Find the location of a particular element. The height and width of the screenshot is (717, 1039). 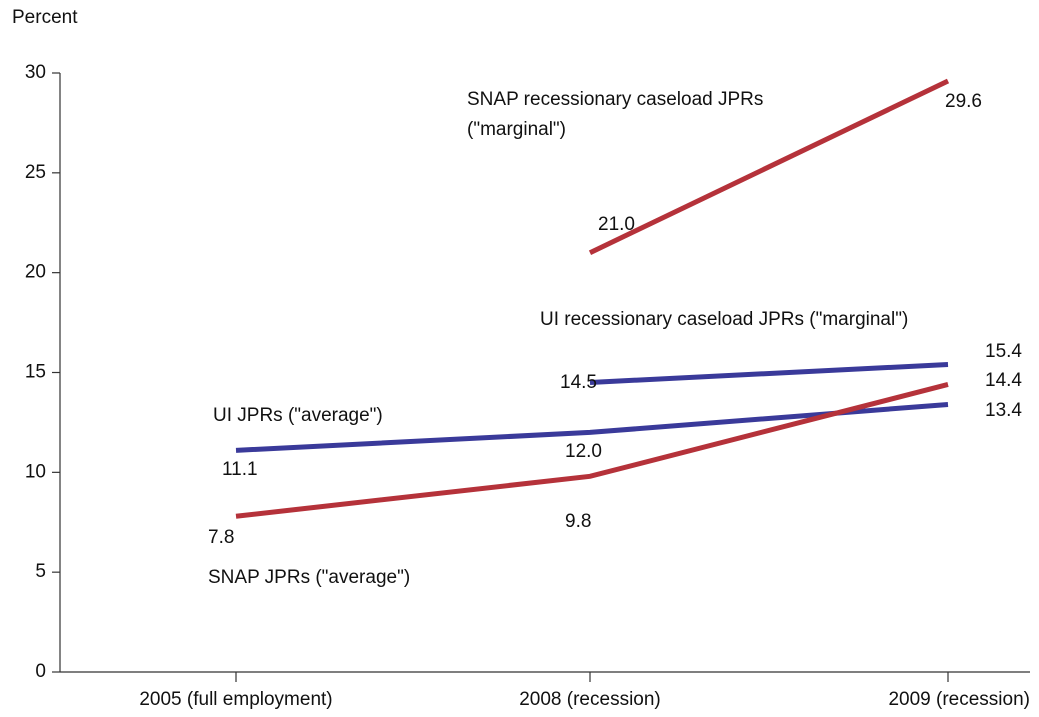

data-label: 9.8 is located at coordinates (578, 521).